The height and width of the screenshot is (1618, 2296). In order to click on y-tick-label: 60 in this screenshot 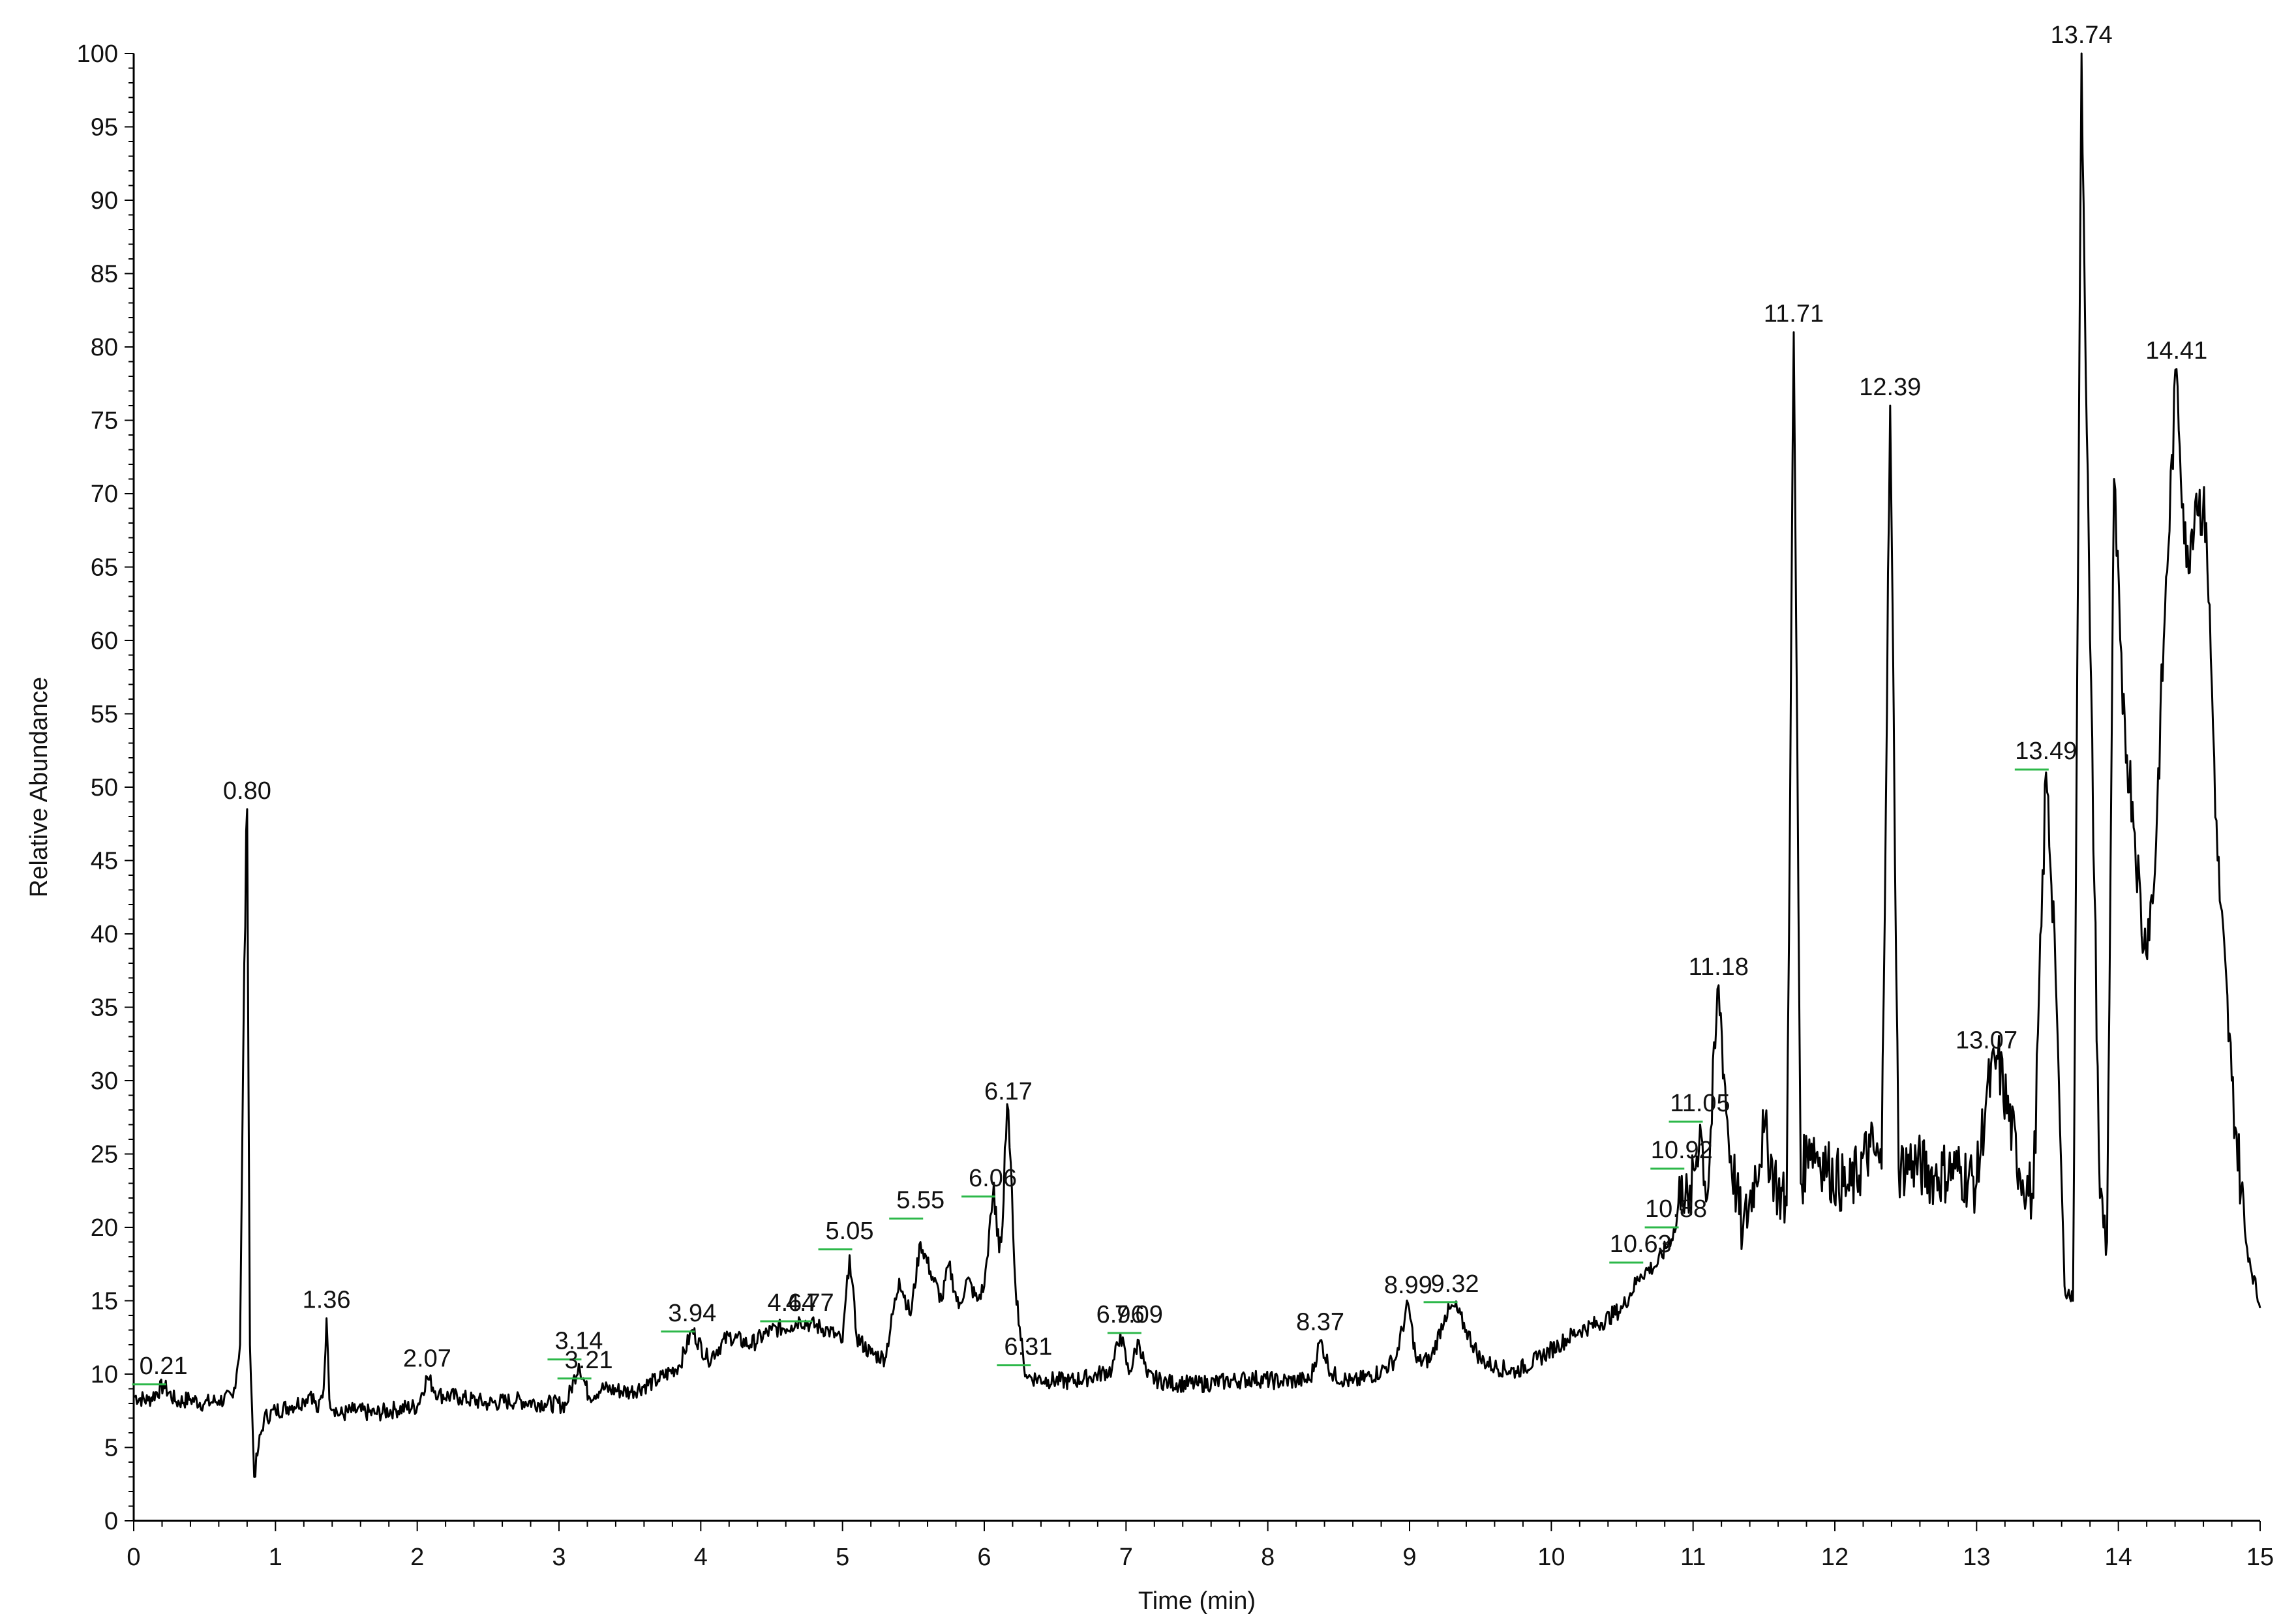, I will do `click(104, 641)`.